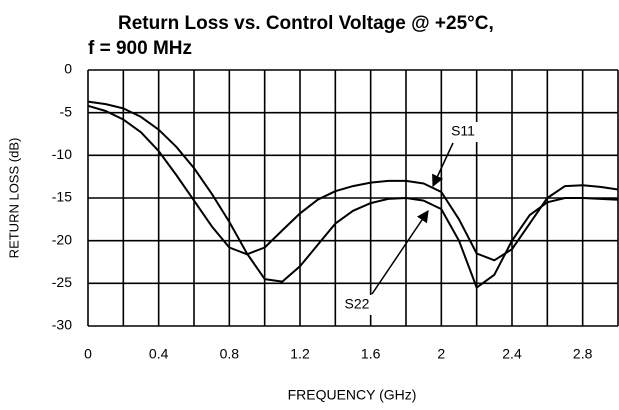  I want to click on y-tick-label: -15, so click(62, 197).